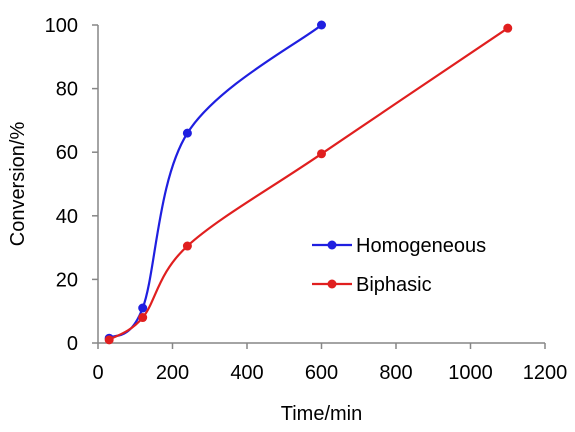 This screenshot has height=432, width=575. I want to click on x-tick-label: 600, so click(321, 373).